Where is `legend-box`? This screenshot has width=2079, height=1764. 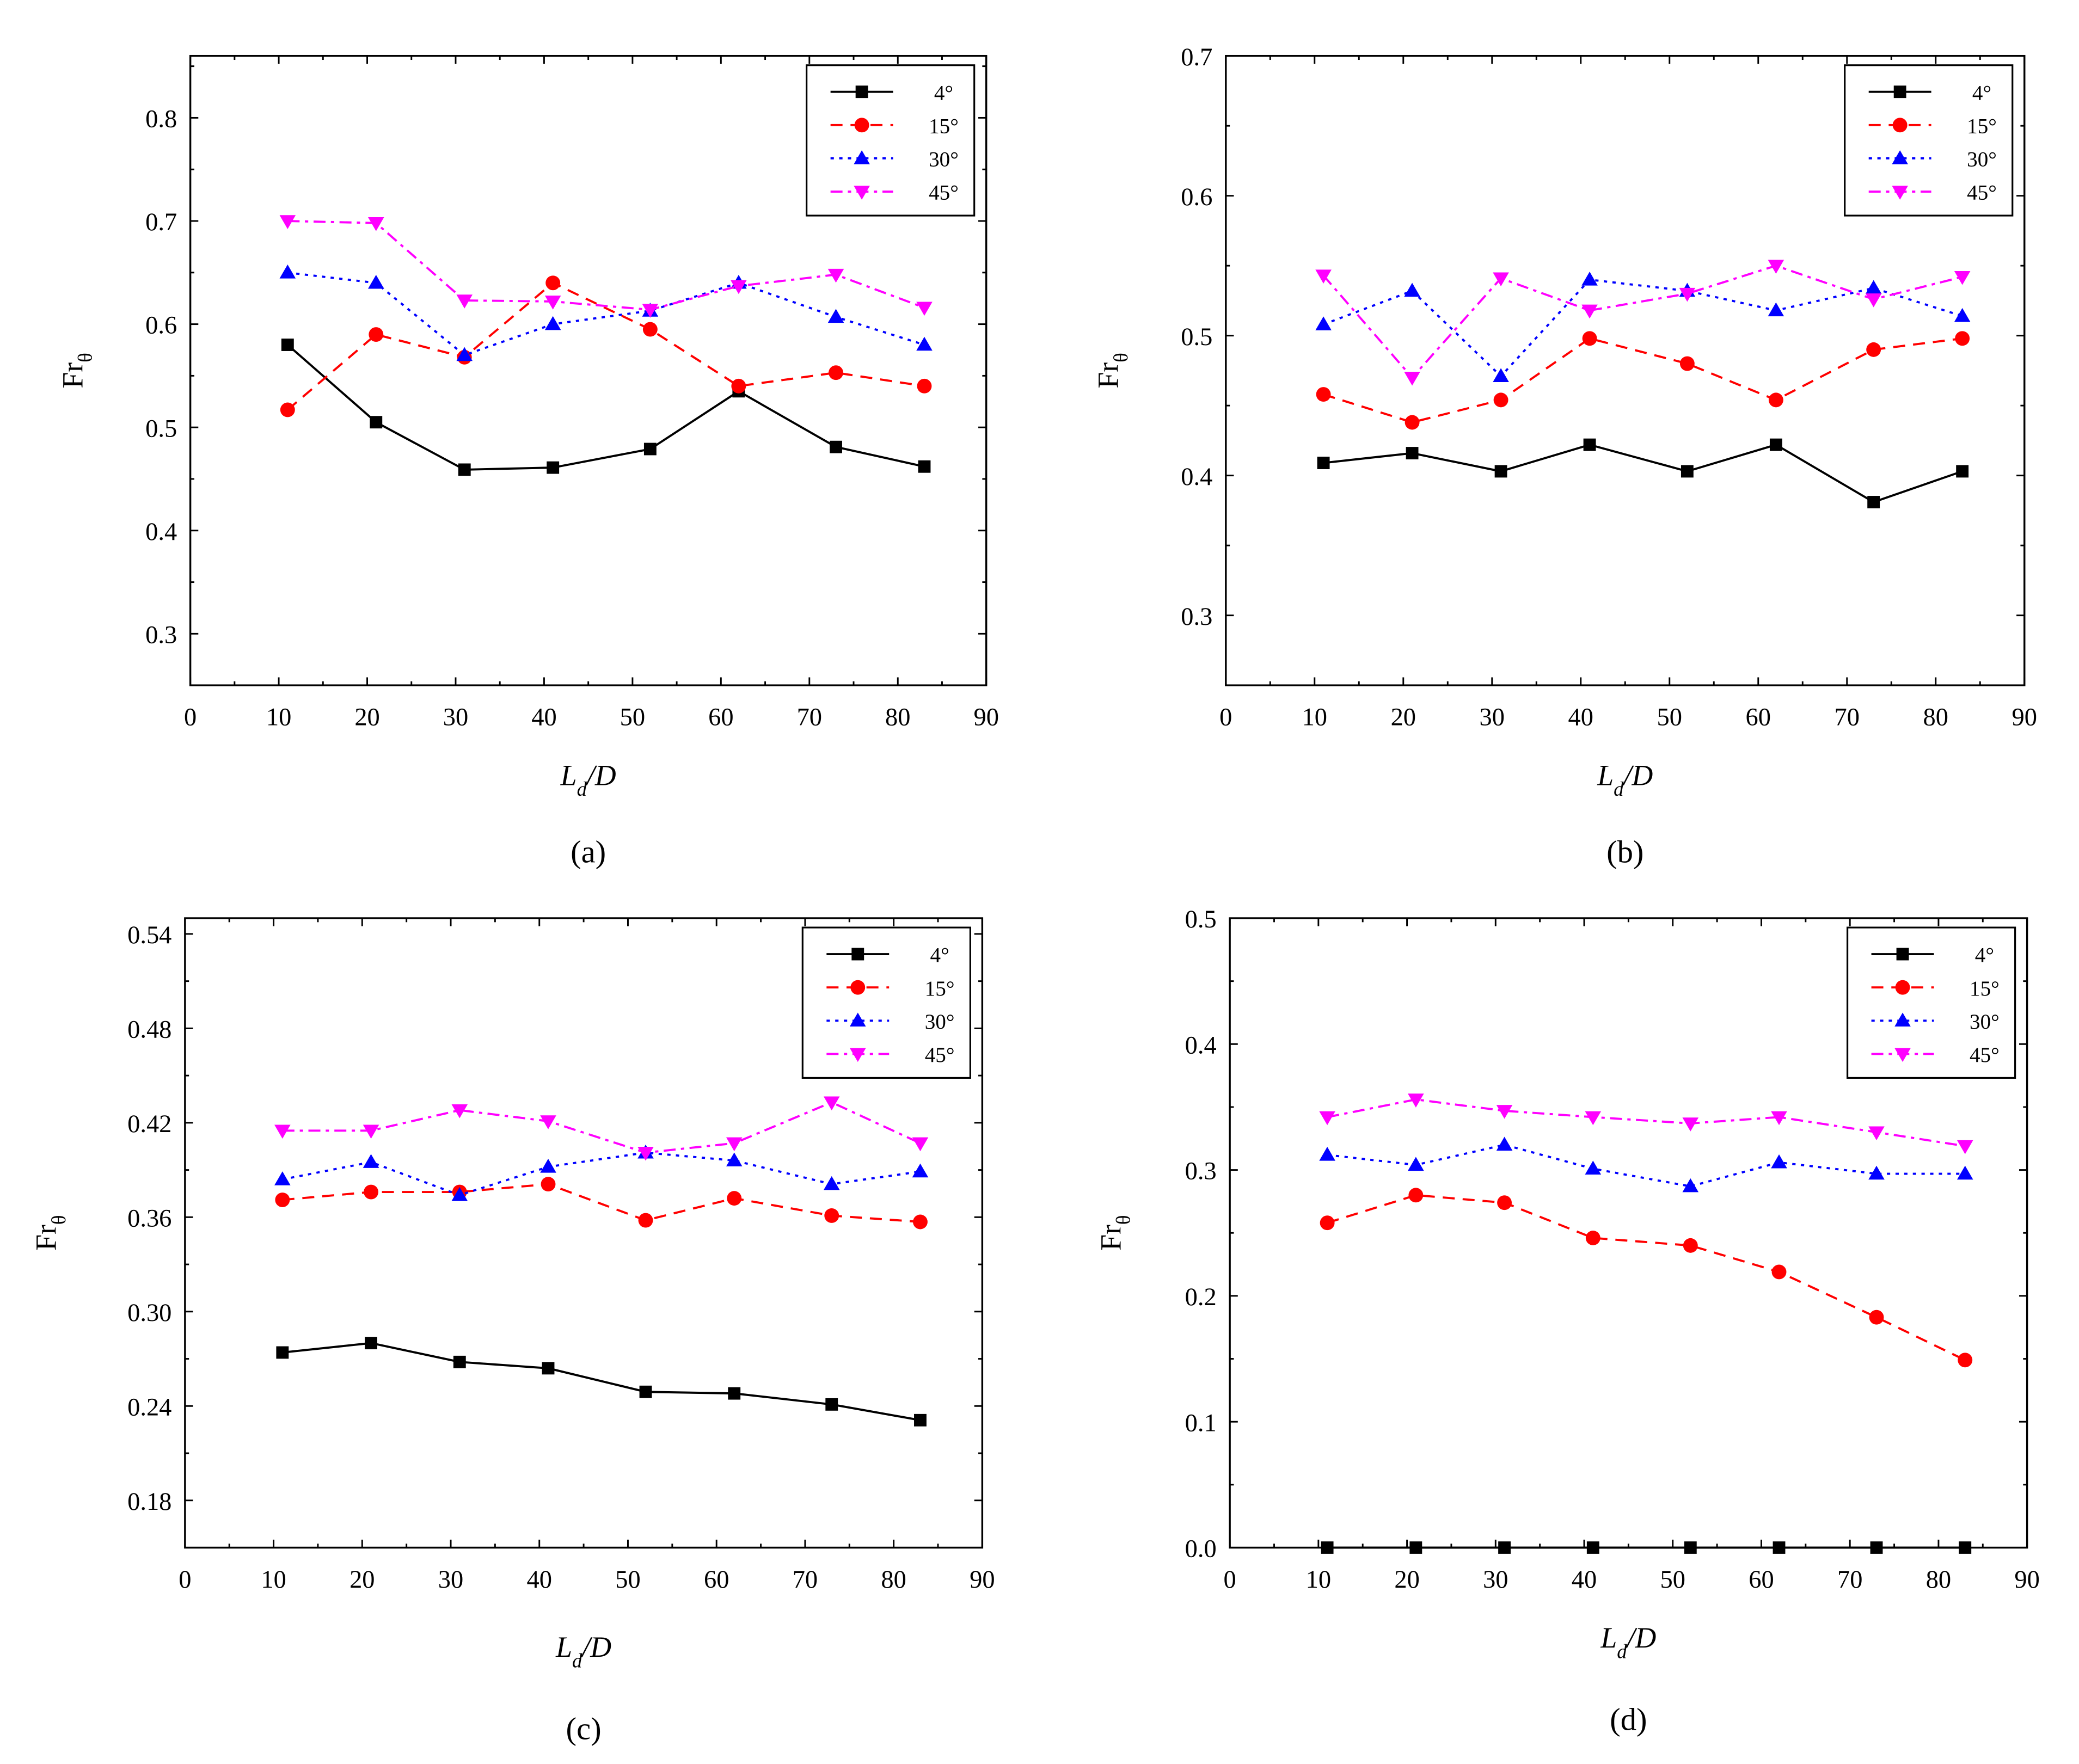 legend-box is located at coordinates (891, 140).